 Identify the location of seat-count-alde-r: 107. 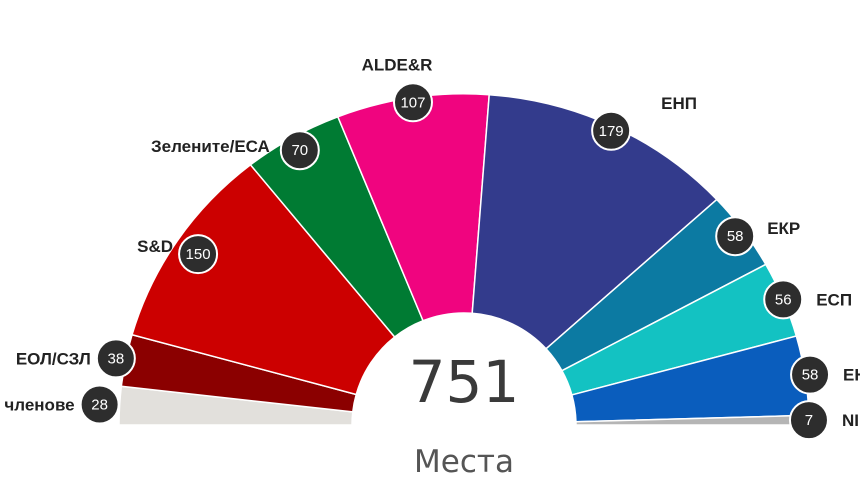
(412, 102).